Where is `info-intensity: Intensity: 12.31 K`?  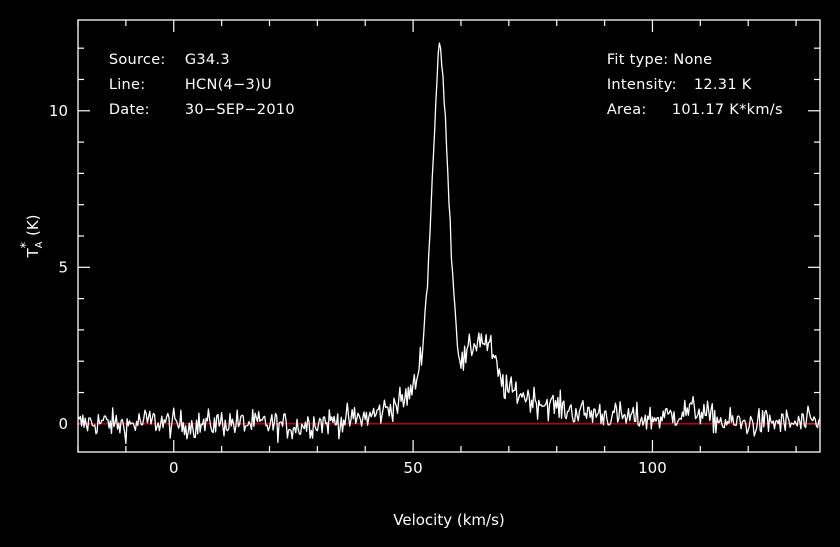
info-intensity: Intensity: 12.31 K is located at coordinates (674, 77).